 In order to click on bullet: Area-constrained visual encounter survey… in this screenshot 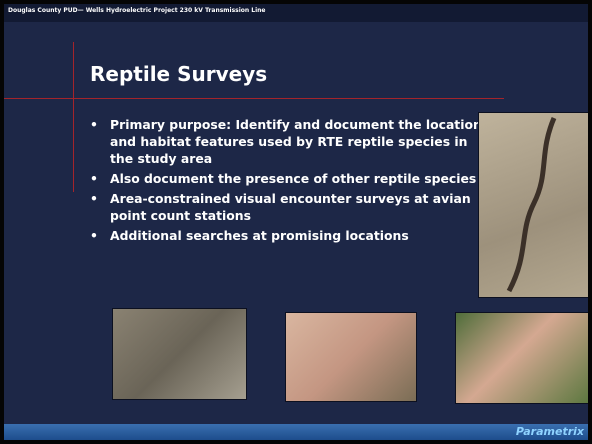, I will do `click(285, 207)`.